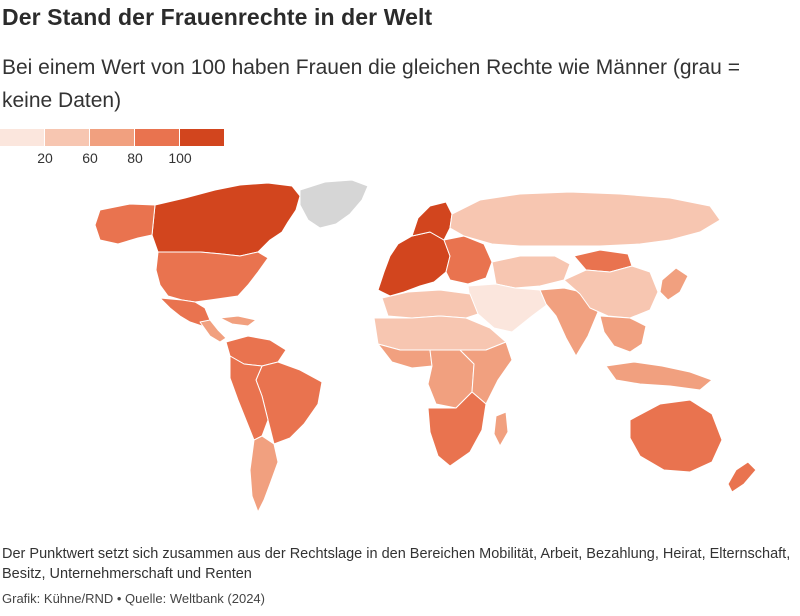 The height and width of the screenshot is (616, 800). Describe the element at coordinates (180, 158) in the screenshot. I see `legend-label-100: 100` at that location.